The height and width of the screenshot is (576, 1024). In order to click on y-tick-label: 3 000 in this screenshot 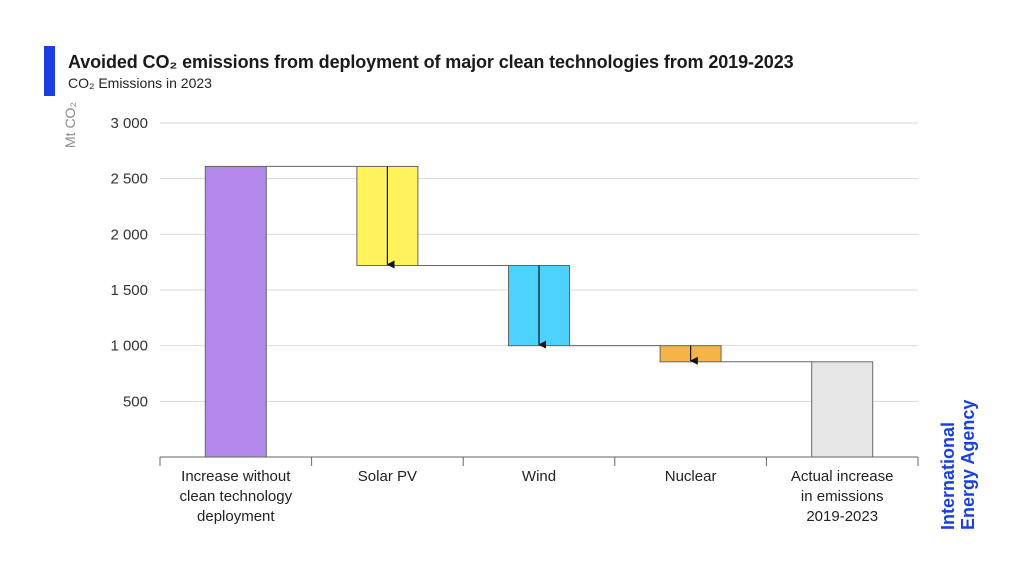, I will do `click(129, 123)`.